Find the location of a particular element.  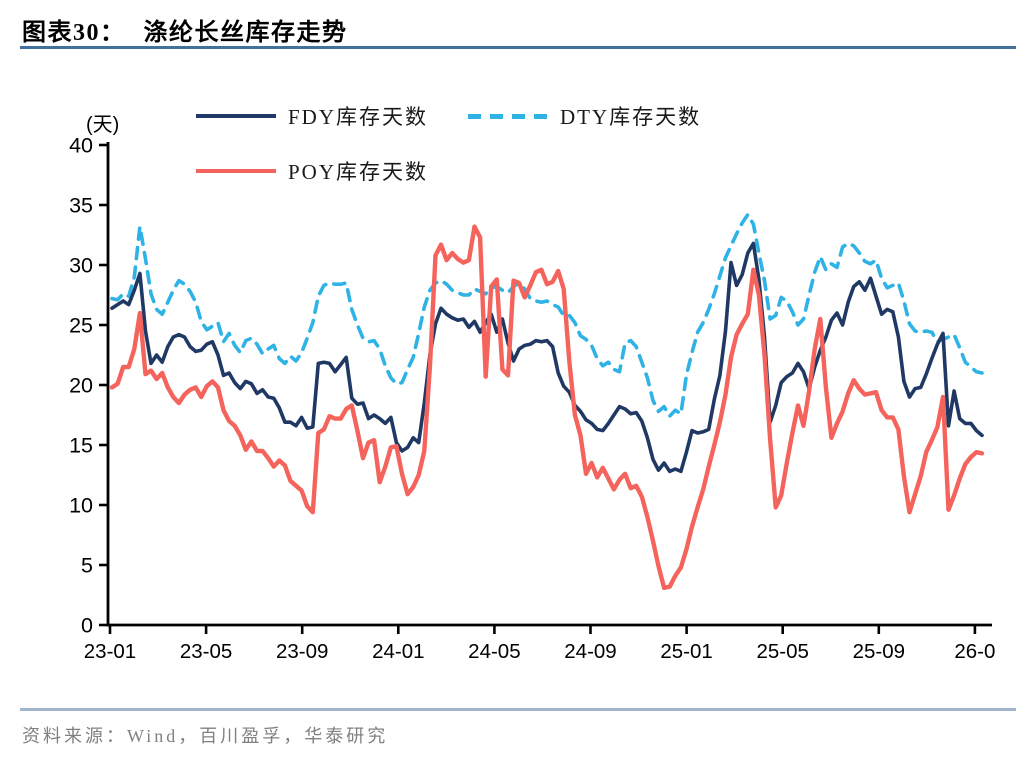

legend-item-poy: POY库存天数 is located at coordinates (312, 171).